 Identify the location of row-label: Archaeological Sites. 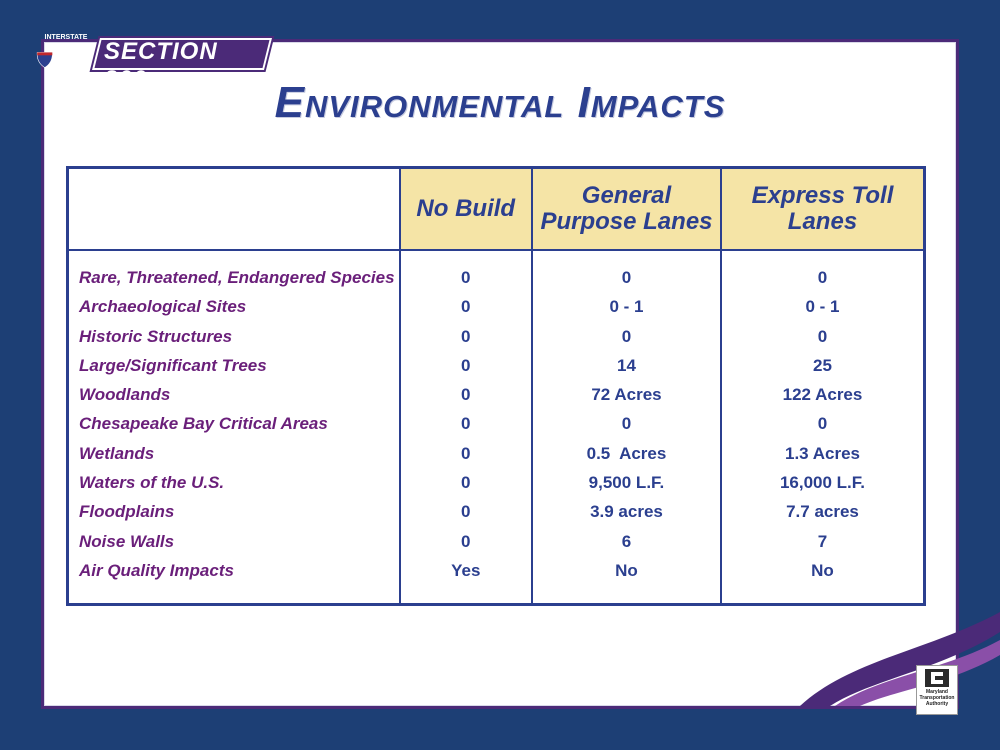
(163, 307).